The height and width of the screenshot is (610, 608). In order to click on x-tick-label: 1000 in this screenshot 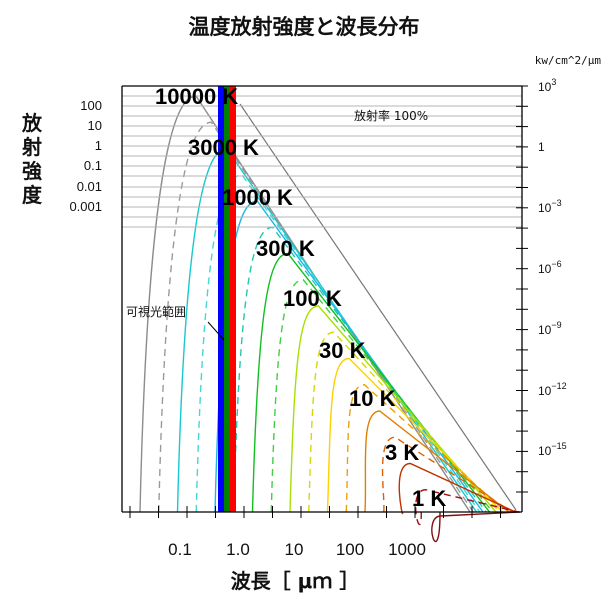, I will do `click(407, 549)`.